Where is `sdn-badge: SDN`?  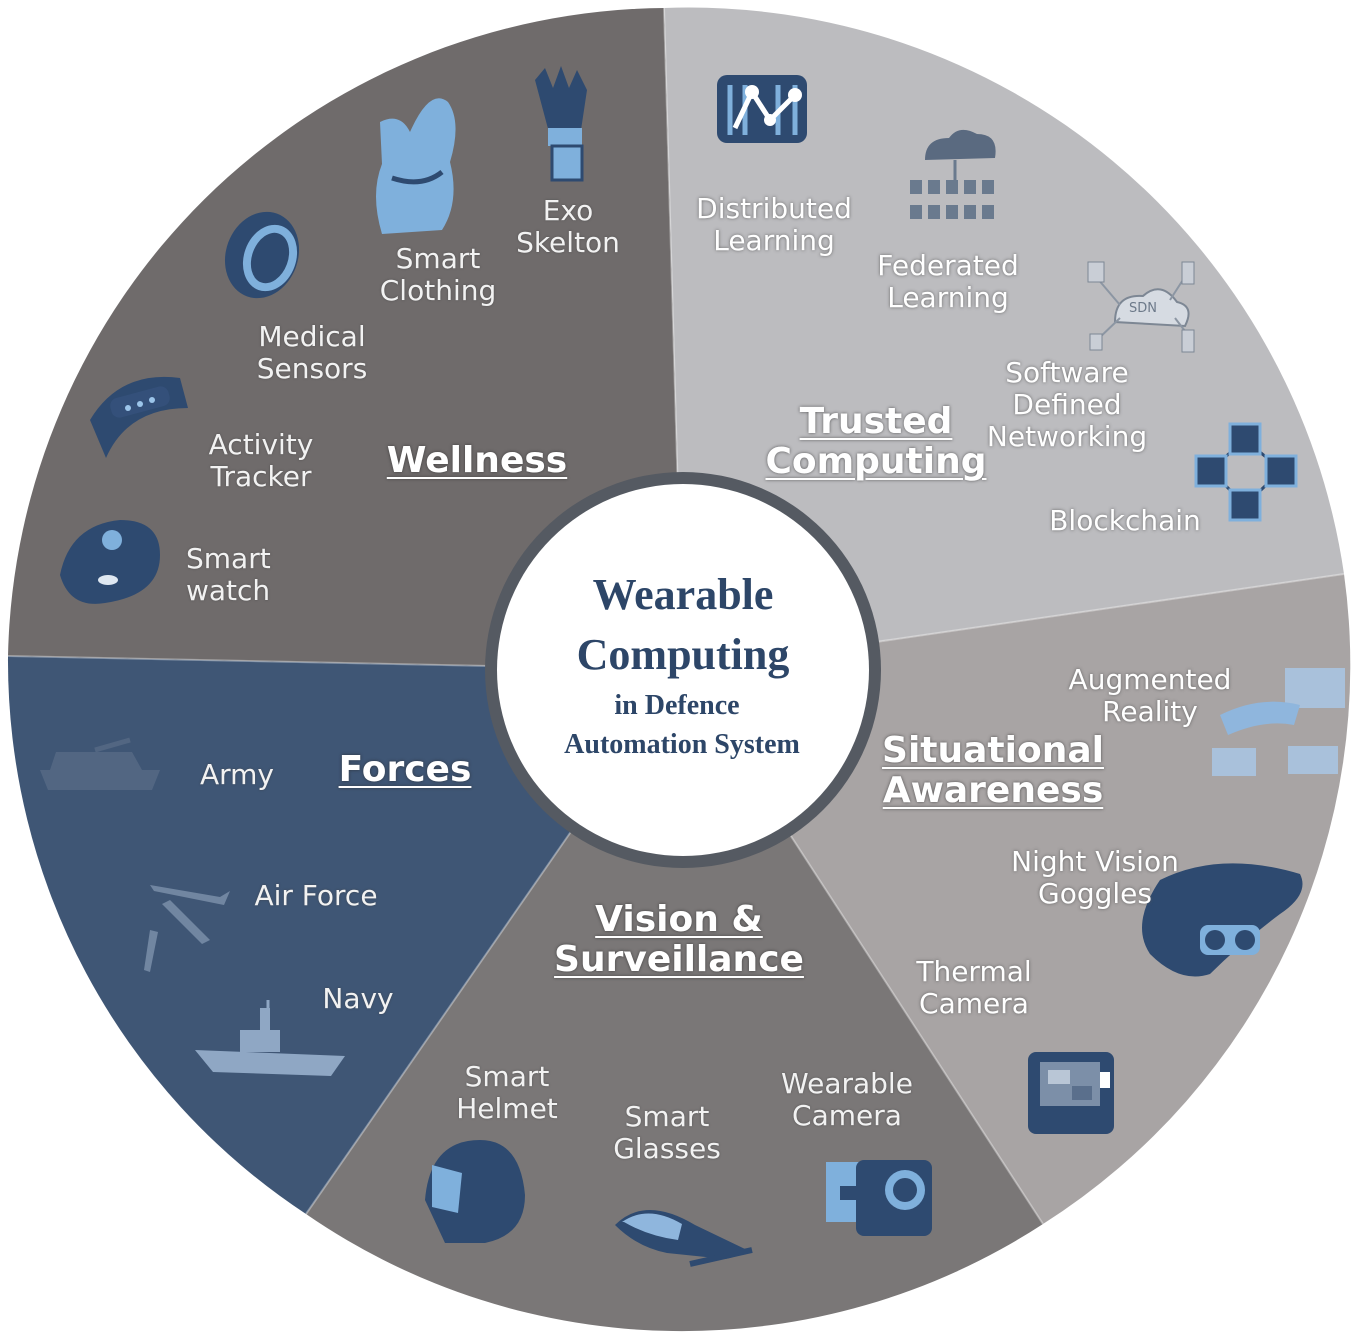
sdn-badge: SDN is located at coordinates (1143, 308).